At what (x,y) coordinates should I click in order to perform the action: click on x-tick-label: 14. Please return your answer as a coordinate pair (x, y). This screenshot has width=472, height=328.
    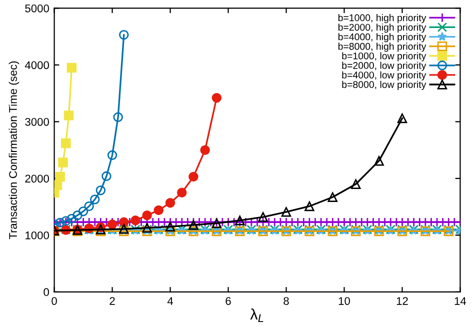
    Looking at the image, I should click on (460, 301).